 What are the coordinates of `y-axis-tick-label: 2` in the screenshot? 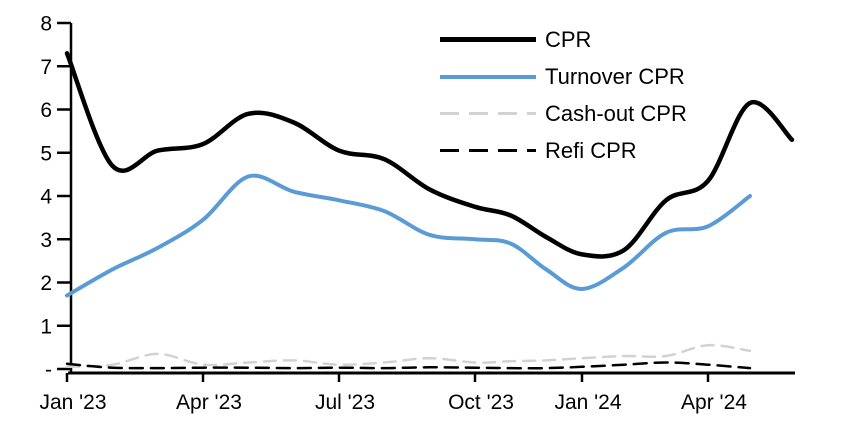 It's located at (46, 283).